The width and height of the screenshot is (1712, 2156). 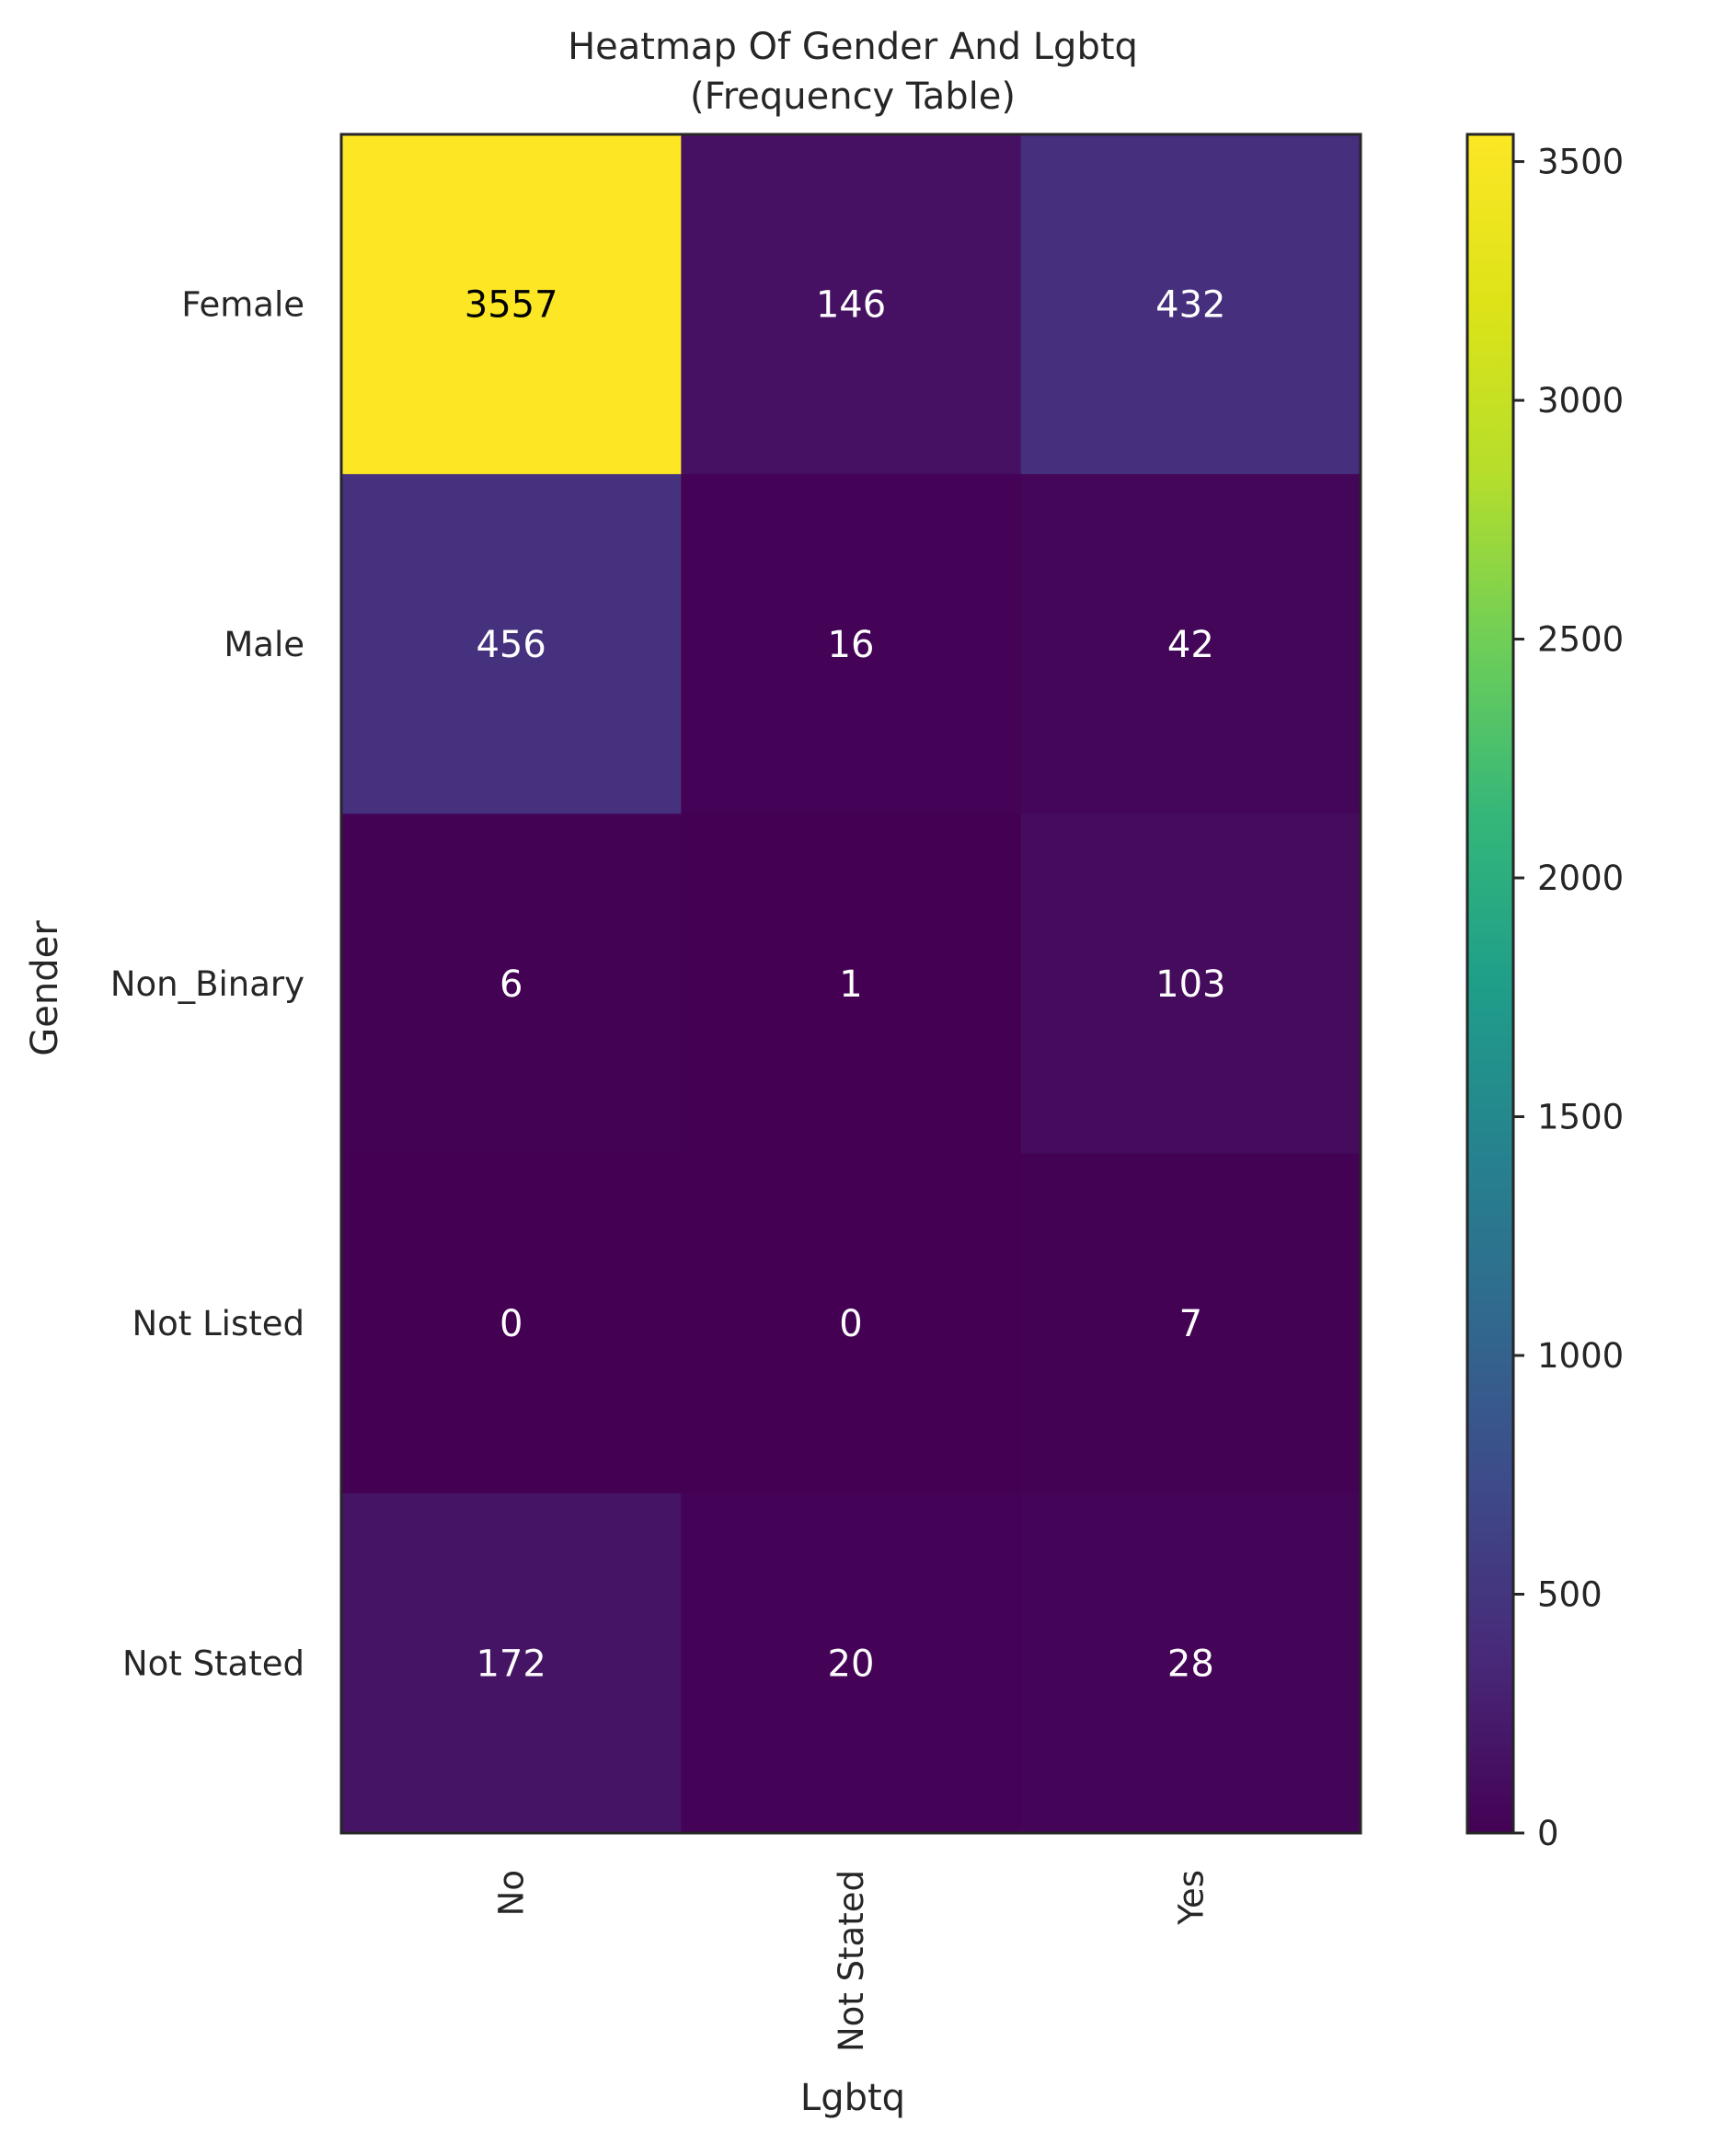 I want to click on chart-title: Heatmap Of Gender And Lgbtq, so click(x=853, y=47).